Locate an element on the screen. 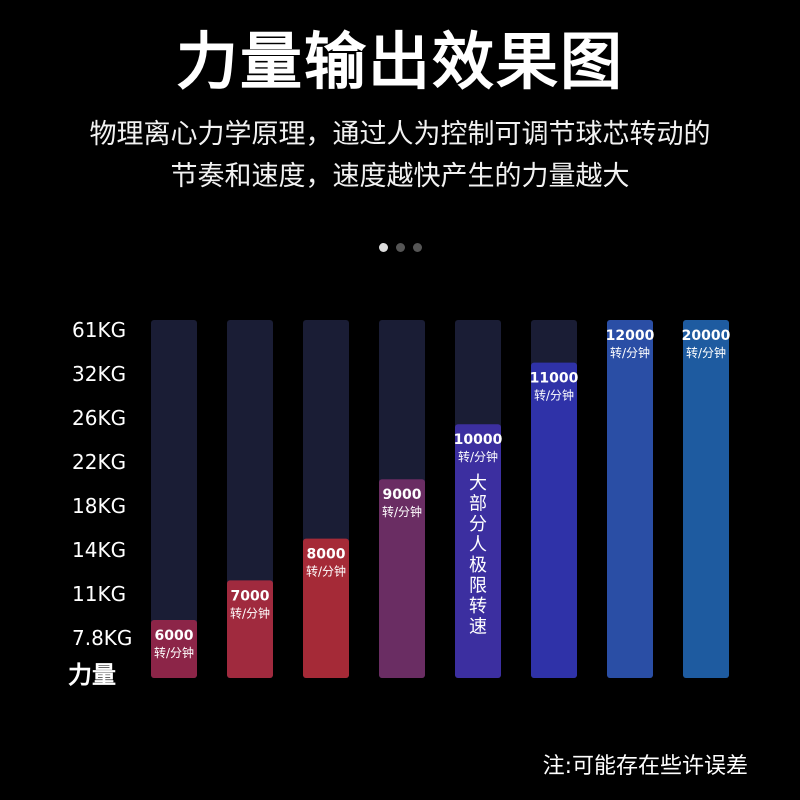 The height and width of the screenshot is (800, 800). page-title: 力量输出效果图 is located at coordinates (399, 61).